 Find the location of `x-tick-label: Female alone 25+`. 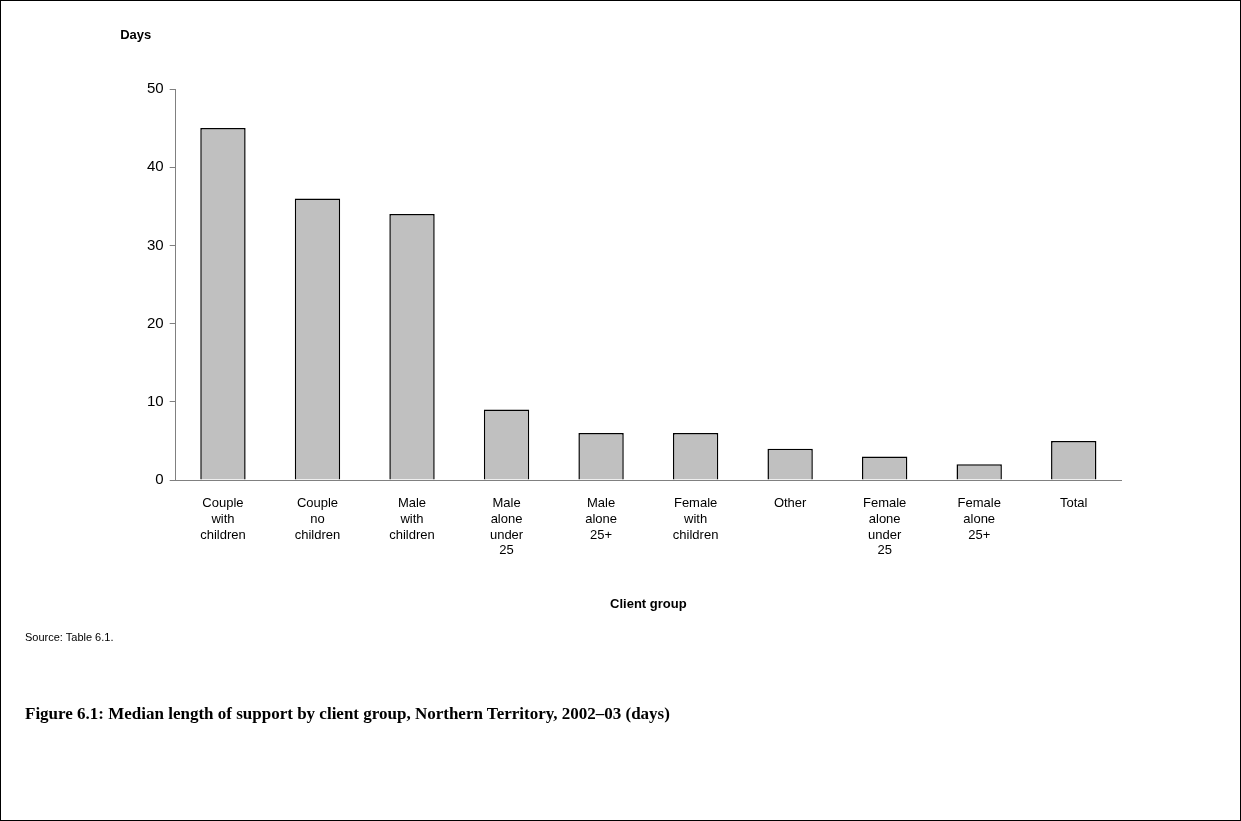

x-tick-label: Female alone 25+ is located at coordinates (979, 518).